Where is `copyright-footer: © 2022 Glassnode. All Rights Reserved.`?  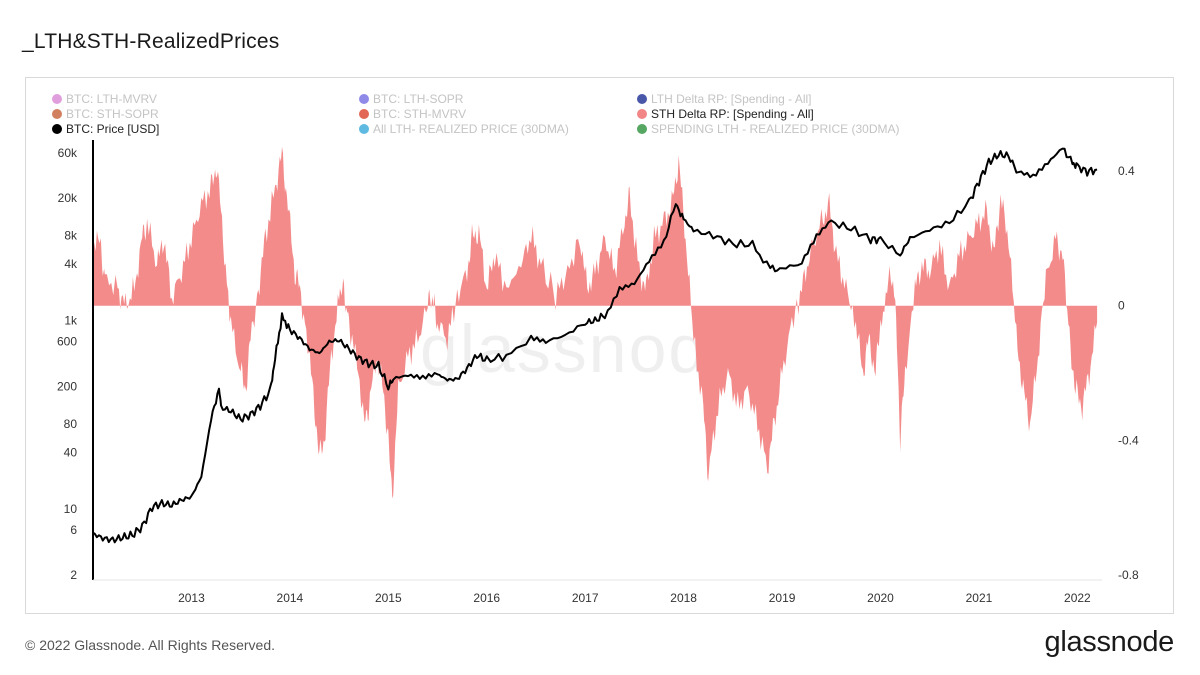
copyright-footer: © 2022 Glassnode. All Rights Reserved. is located at coordinates (150, 645).